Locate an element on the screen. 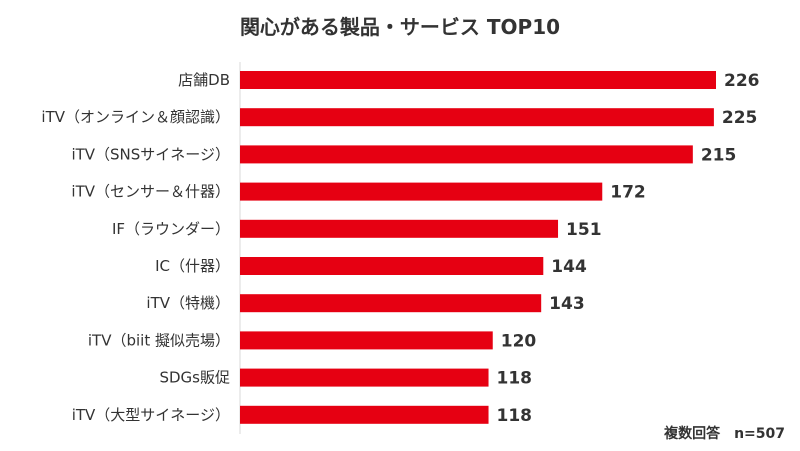 The width and height of the screenshot is (800, 451). chart-title: 関心がある製品・サービス TOP10 is located at coordinates (400, 27).